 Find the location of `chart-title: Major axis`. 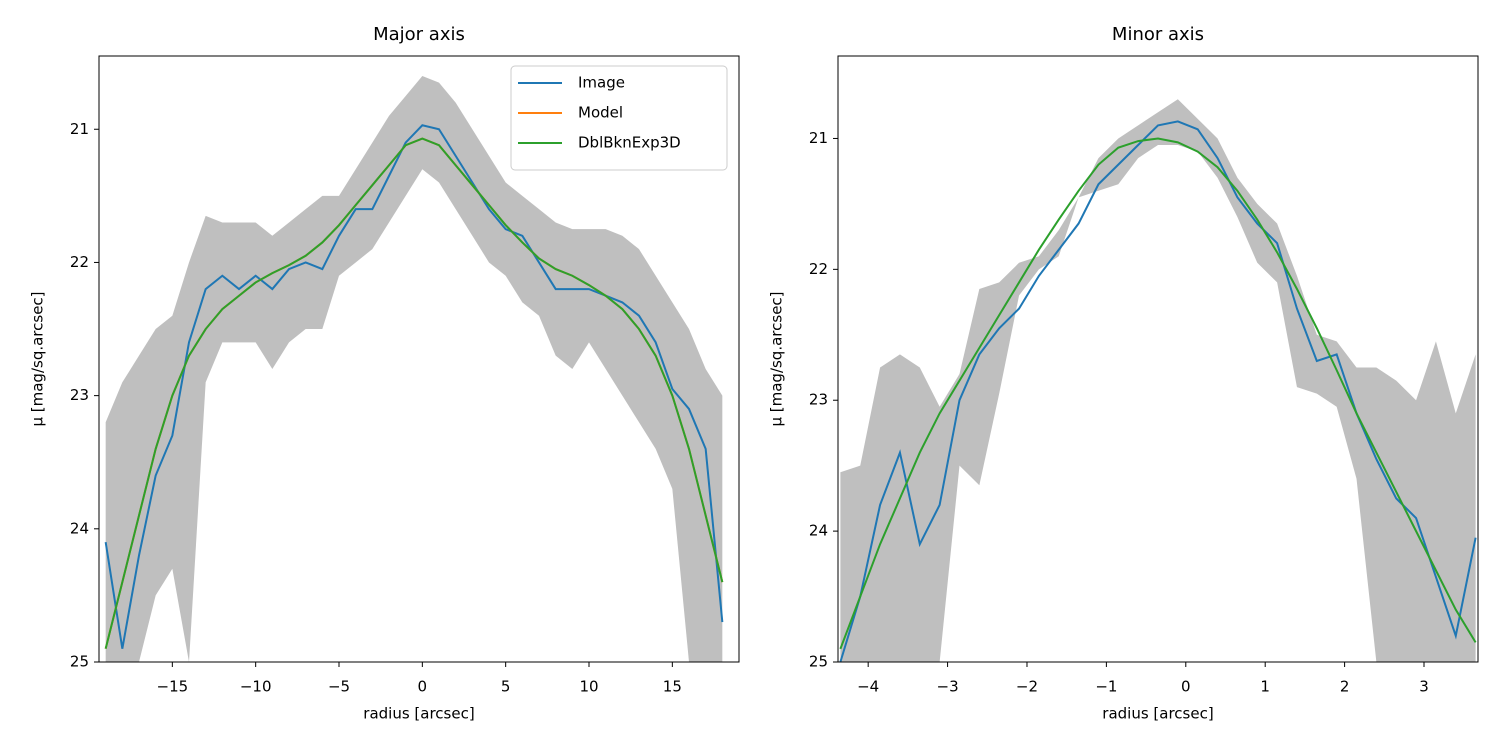

chart-title: Major axis is located at coordinates (419, 34).